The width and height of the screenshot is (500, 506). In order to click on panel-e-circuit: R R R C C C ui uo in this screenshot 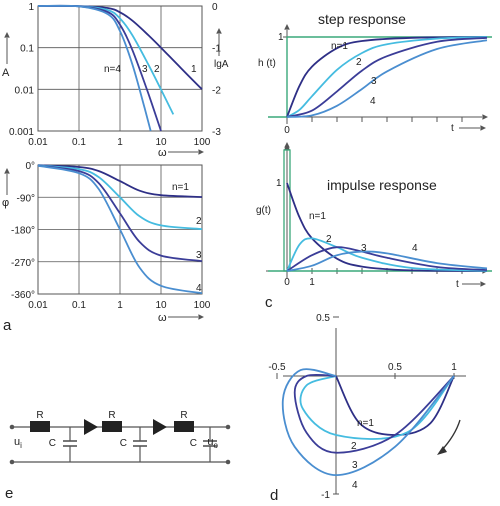, I will do `click(120, 437)`.